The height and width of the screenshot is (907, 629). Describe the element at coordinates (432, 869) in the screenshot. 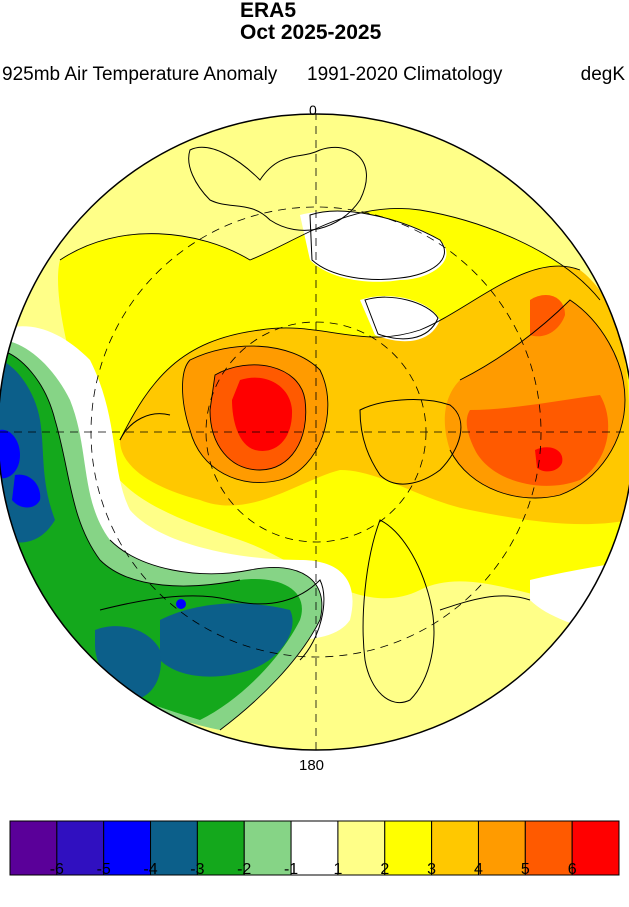

I see `colorbar-tick-label: 3` at that location.